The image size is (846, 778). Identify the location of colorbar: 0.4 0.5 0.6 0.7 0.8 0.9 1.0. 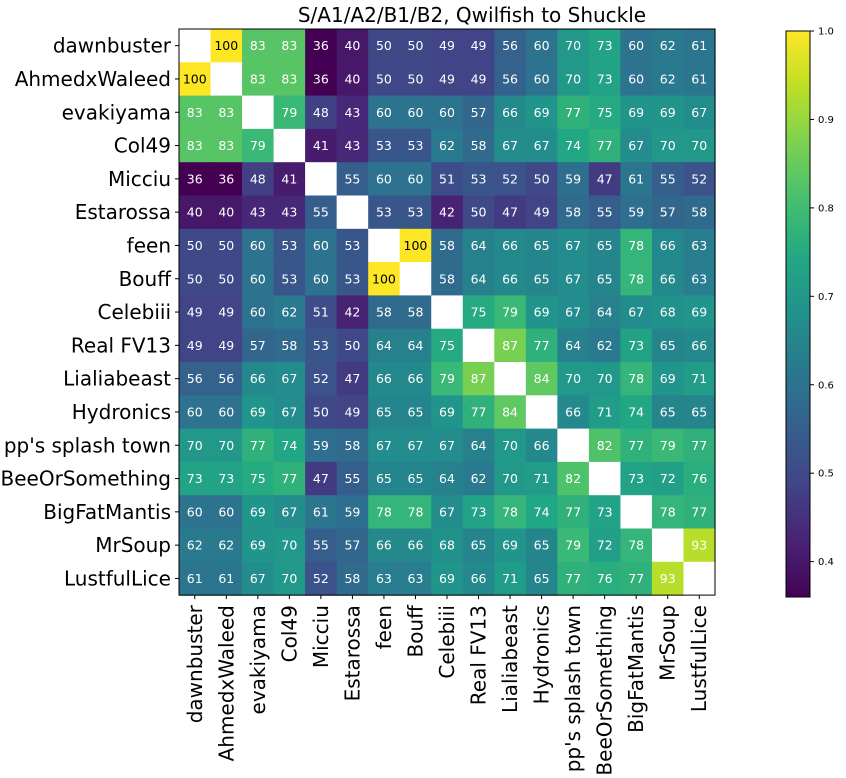
(809, 312).